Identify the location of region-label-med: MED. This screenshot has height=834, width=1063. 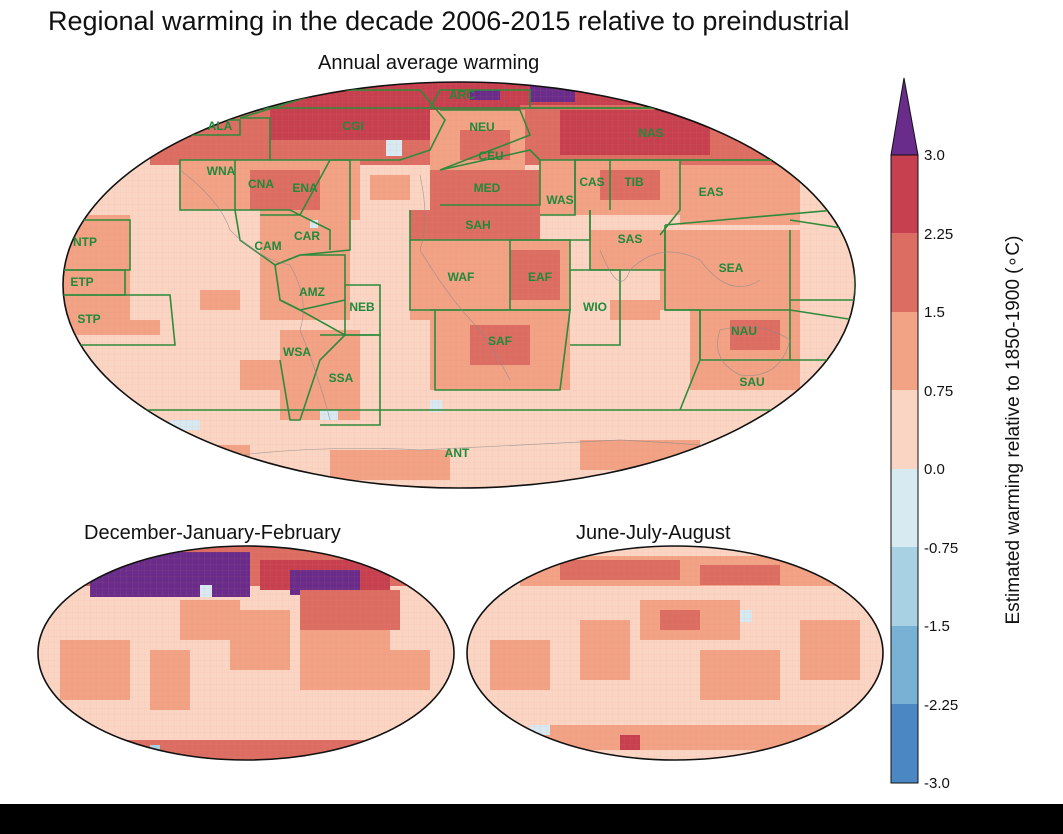
(487, 188).